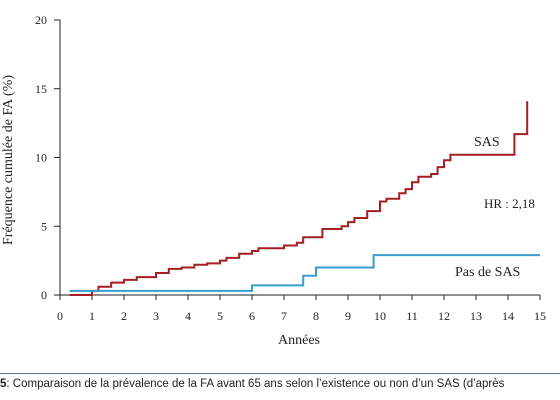  What do you see at coordinates (508, 316) in the screenshot?
I see `x-tick-label: 14` at bounding box center [508, 316].